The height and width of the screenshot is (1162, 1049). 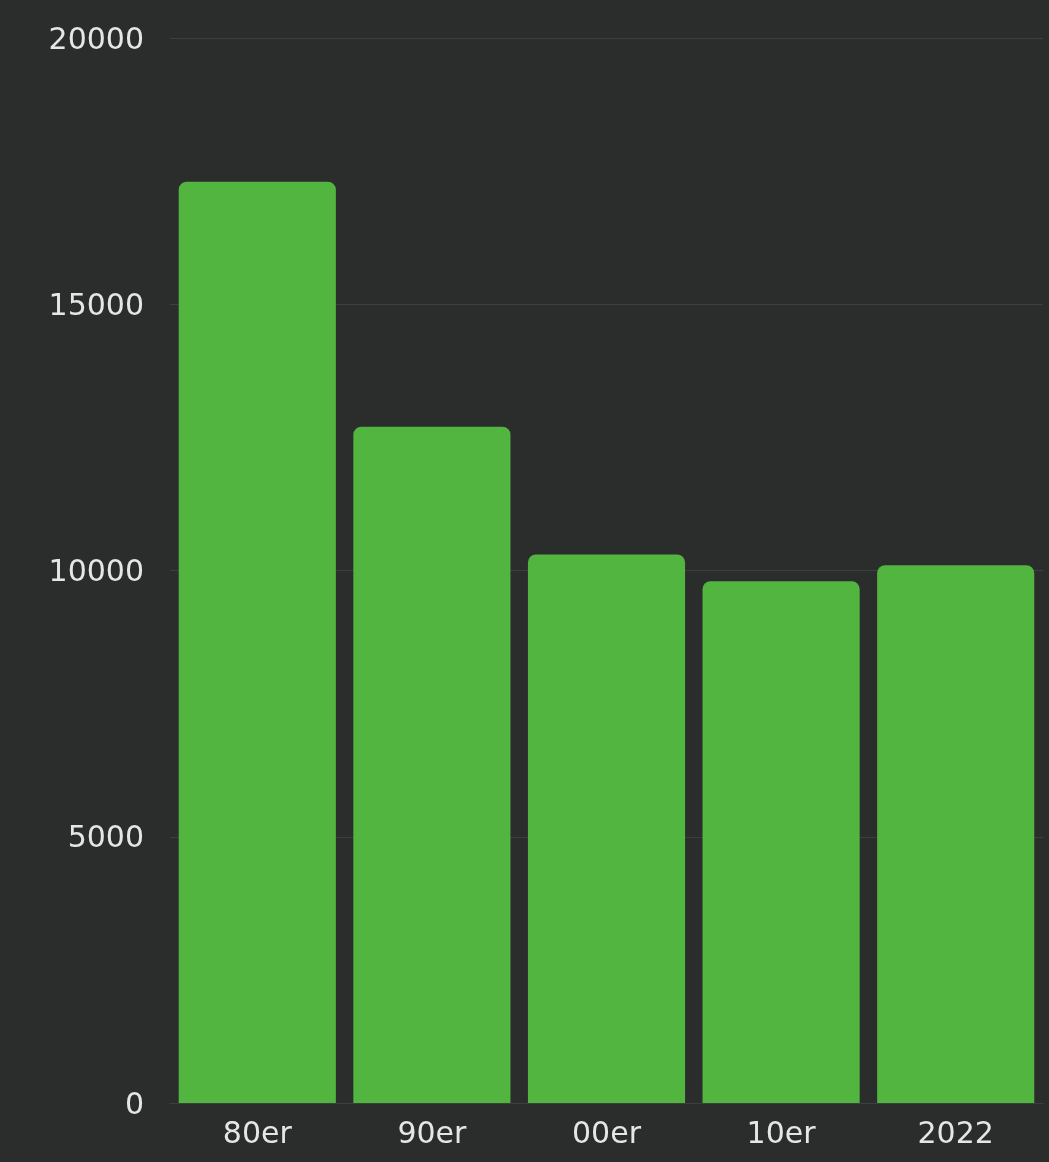 What do you see at coordinates (955, 1132) in the screenshot?
I see `x-tick-label: 2022` at bounding box center [955, 1132].